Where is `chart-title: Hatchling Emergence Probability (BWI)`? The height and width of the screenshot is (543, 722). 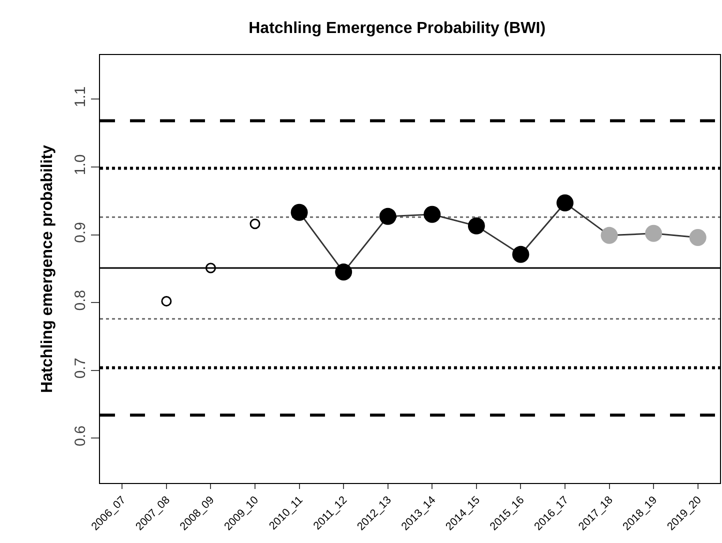
chart-title: Hatchling Emergence Probability (BWI) is located at coordinates (397, 28).